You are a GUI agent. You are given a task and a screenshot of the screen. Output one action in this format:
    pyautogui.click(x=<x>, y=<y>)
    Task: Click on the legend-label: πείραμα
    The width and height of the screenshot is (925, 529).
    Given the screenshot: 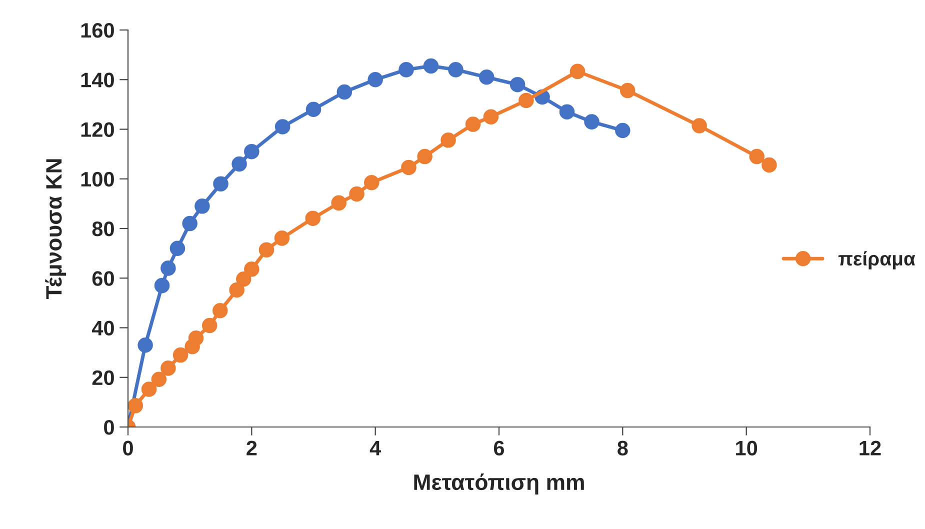 What is the action you would take?
    pyautogui.click(x=877, y=260)
    